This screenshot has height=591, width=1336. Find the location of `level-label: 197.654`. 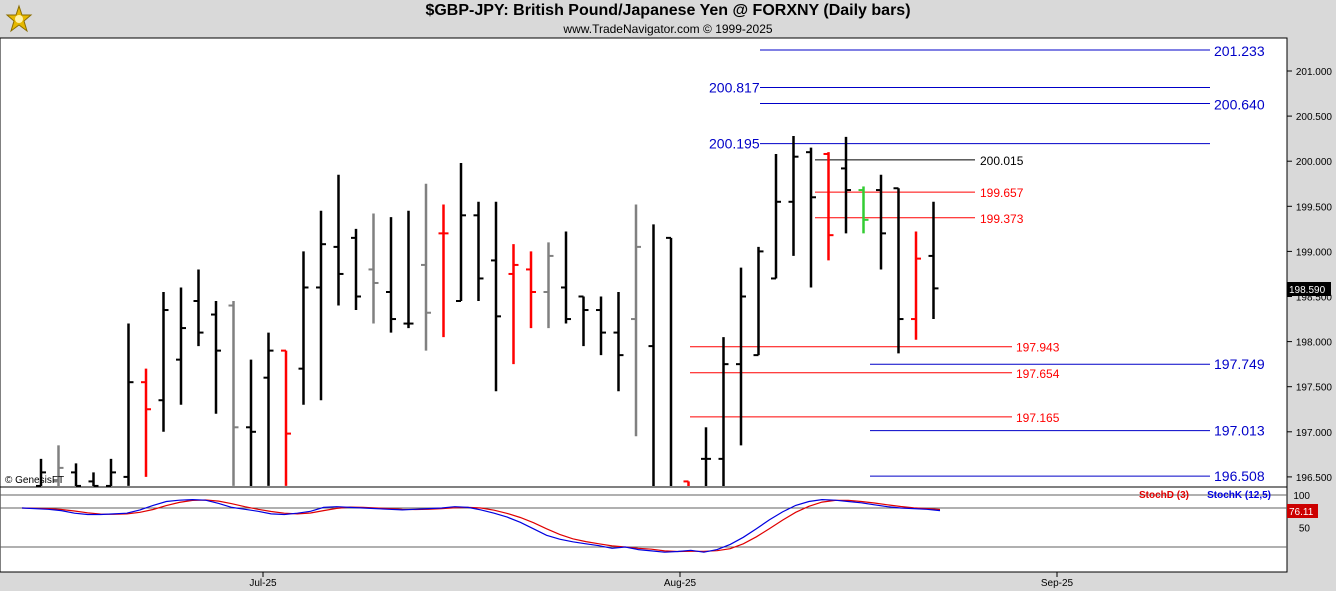

level-label: 197.654 is located at coordinates (1038, 374).